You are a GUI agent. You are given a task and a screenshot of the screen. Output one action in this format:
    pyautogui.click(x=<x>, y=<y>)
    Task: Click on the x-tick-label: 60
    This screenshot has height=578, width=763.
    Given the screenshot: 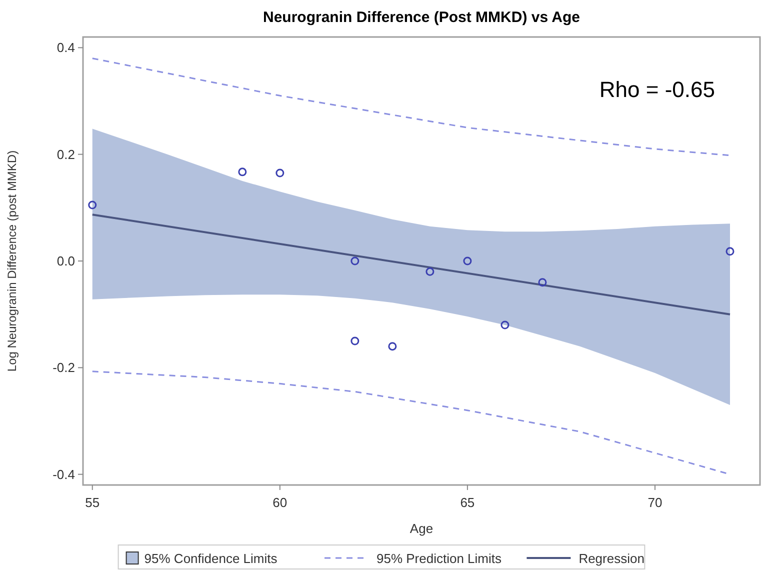 What is the action you would take?
    pyautogui.click(x=280, y=502)
    